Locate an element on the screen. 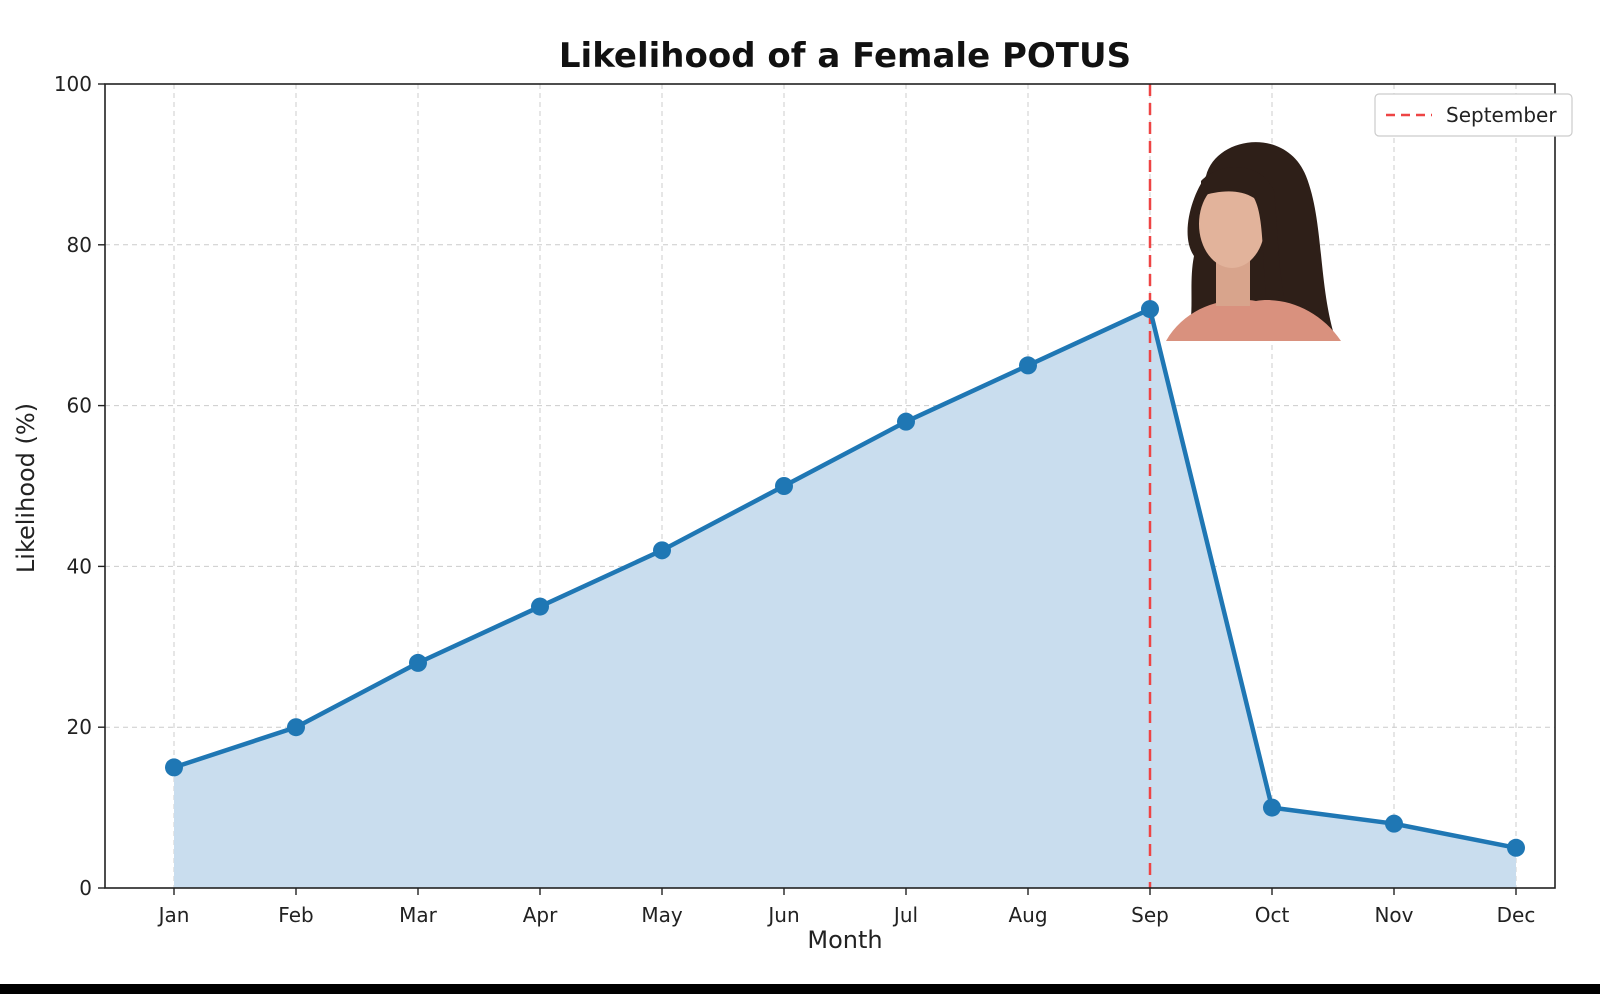  photo-shoulders is located at coordinates (1253, 320).